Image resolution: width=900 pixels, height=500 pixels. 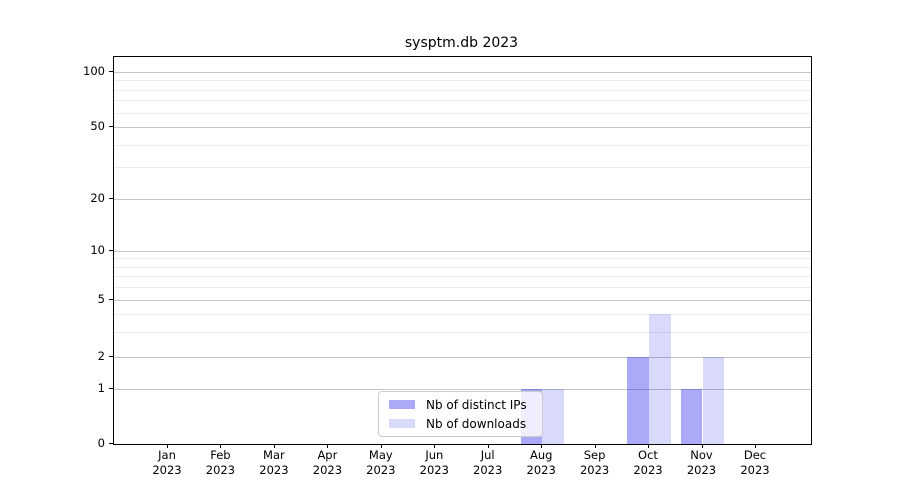 I want to click on x-tick-label-apr: Apr 2023, so click(x=327, y=463).